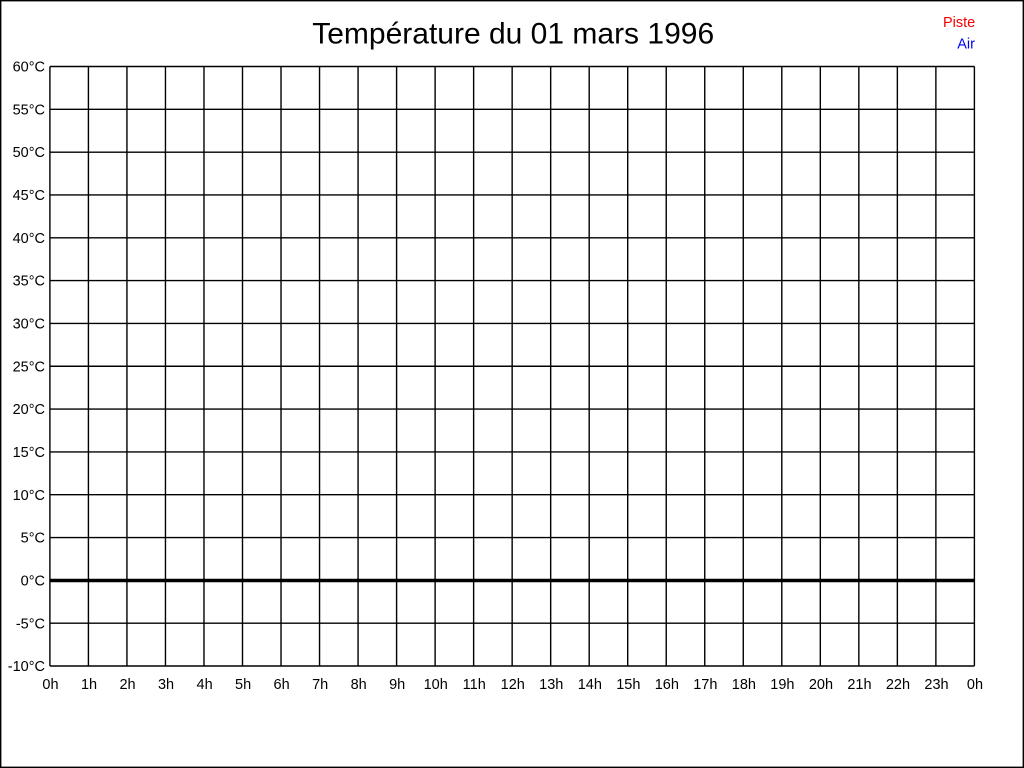  Describe the element at coordinates (898, 685) in the screenshot. I see `svg-text: 22h` at that location.